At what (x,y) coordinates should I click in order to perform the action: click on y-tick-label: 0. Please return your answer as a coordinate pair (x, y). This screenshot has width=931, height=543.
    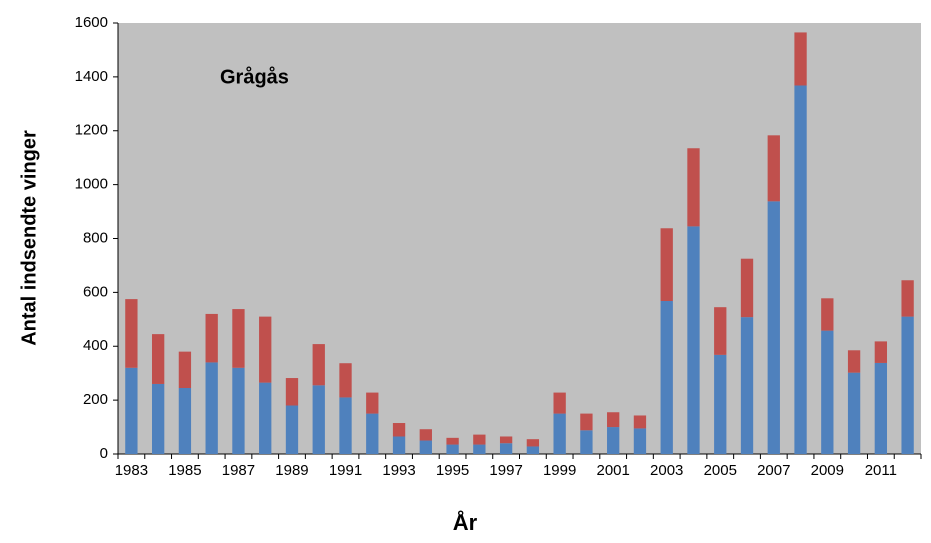
    Looking at the image, I should click on (104, 453).